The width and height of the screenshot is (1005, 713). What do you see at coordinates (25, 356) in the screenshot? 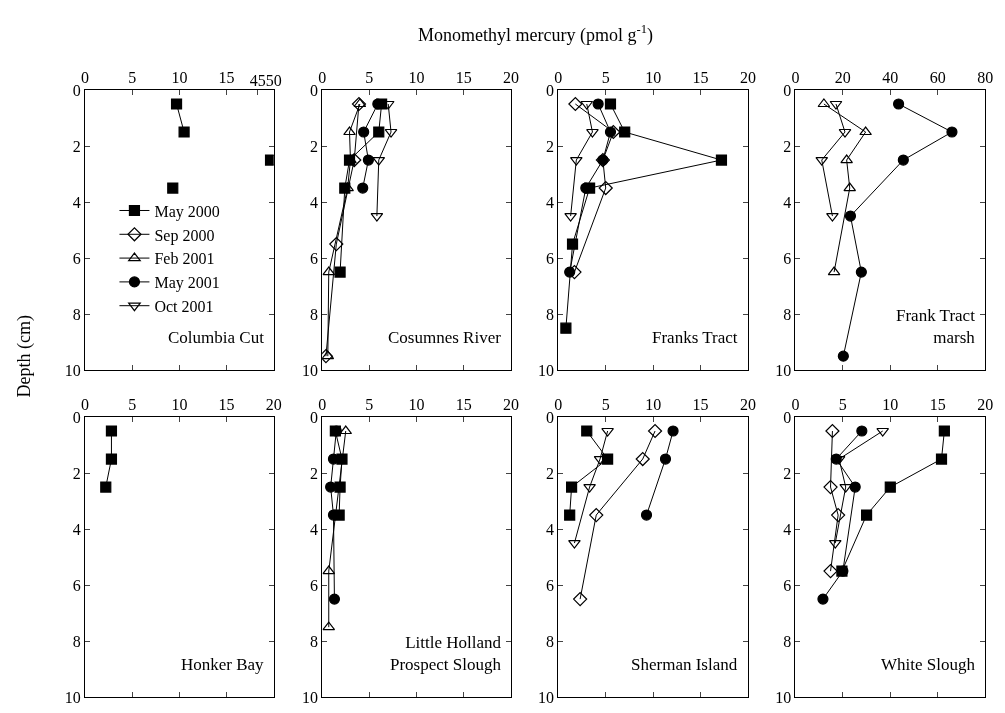
I see `text: Depth (cm)` at bounding box center [25, 356].